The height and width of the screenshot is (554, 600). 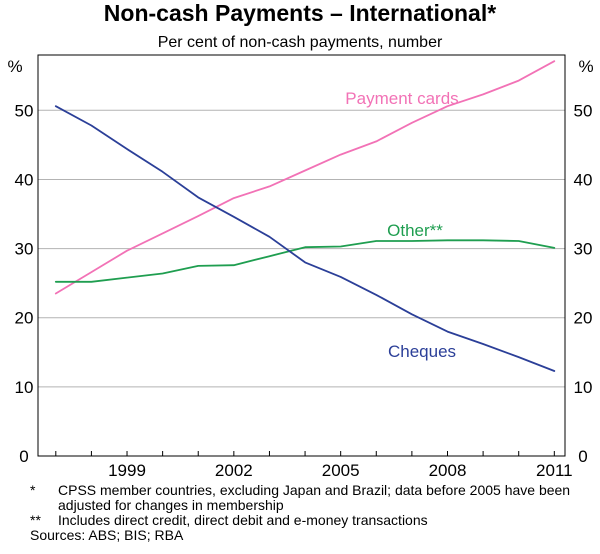 I want to click on y-tick-label-right: 30, so click(x=583, y=249).